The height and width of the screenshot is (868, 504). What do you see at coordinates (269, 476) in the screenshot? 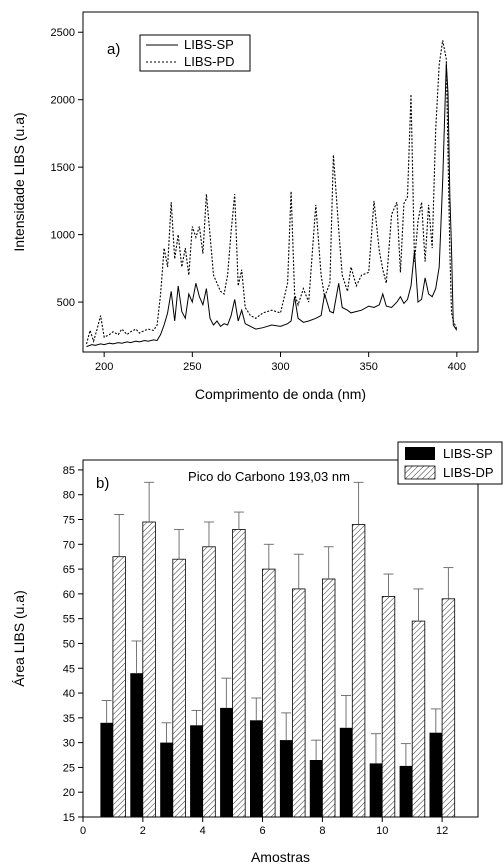
I see `chart-b-title: Pico do Carbono 193,03 nm` at bounding box center [269, 476].